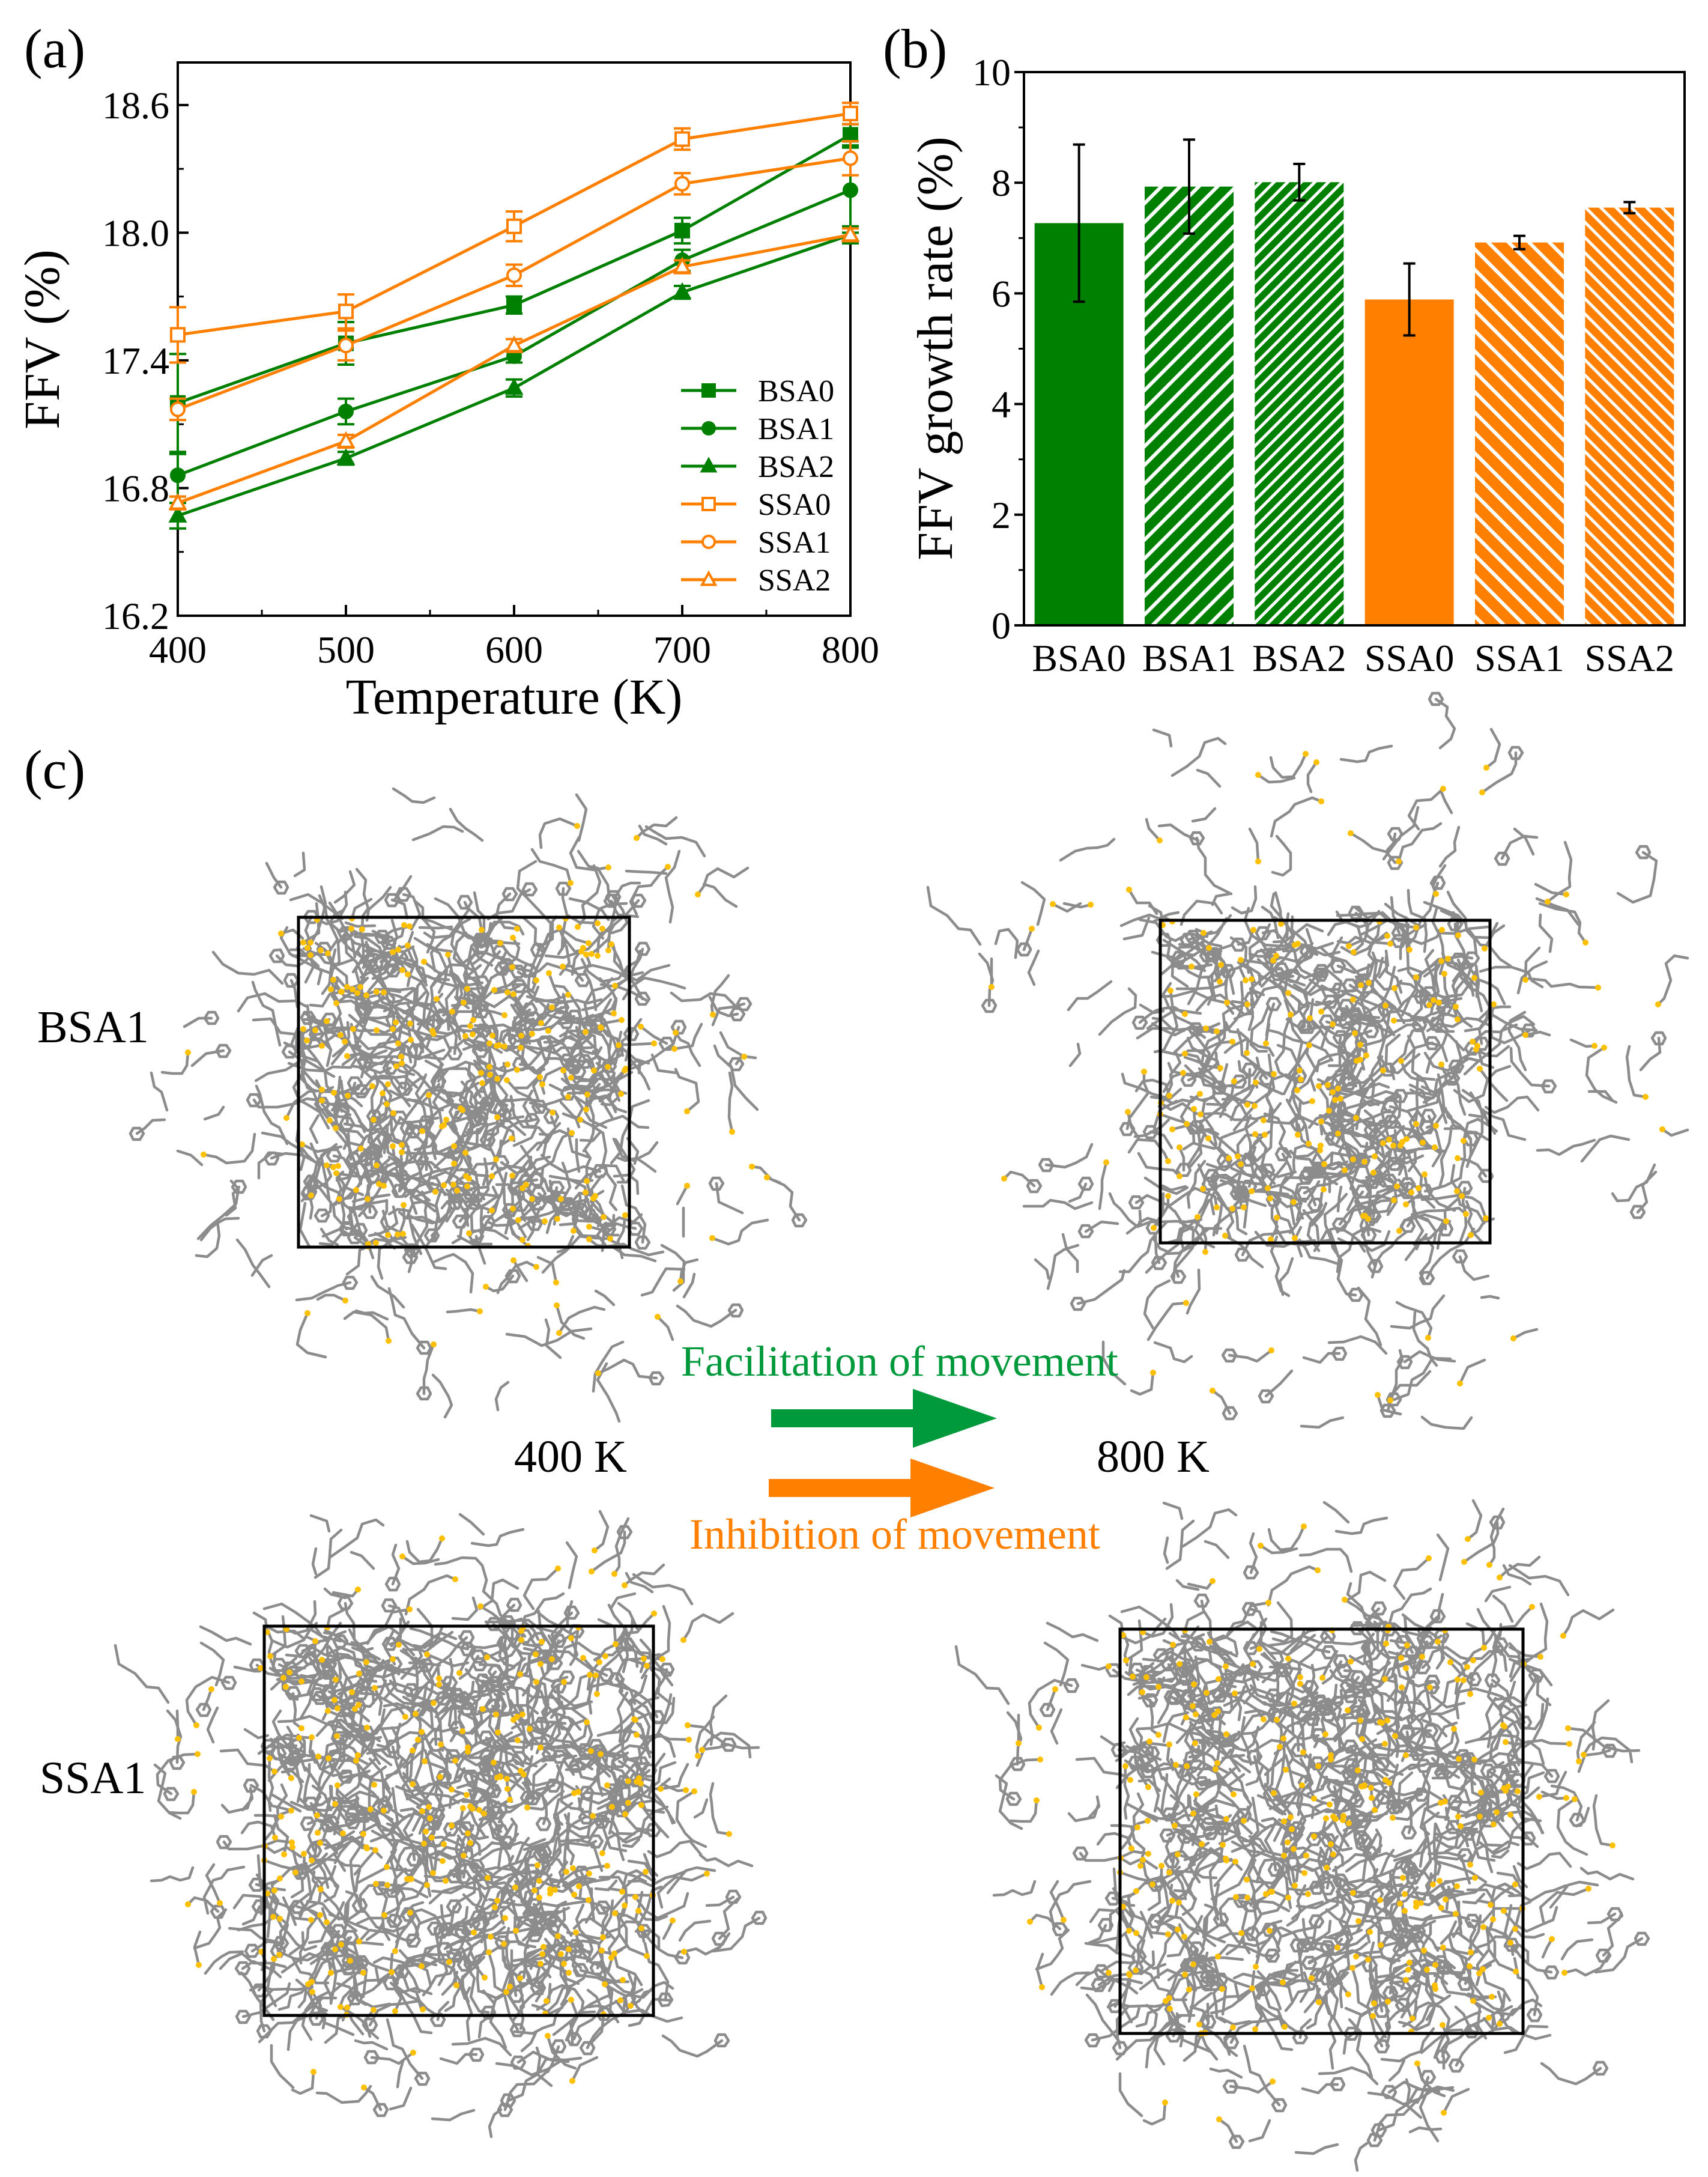  I want to click on legend-label: SSA2, so click(794, 580).